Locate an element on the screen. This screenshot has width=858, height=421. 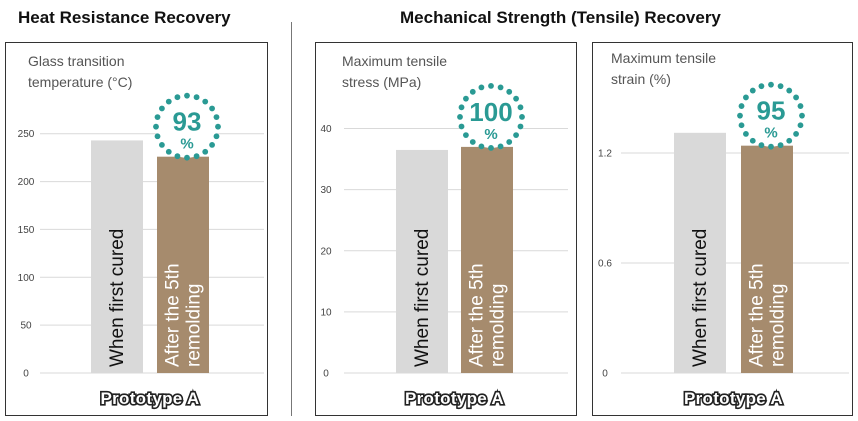
y-tick-label: 10 is located at coordinates (326, 312).